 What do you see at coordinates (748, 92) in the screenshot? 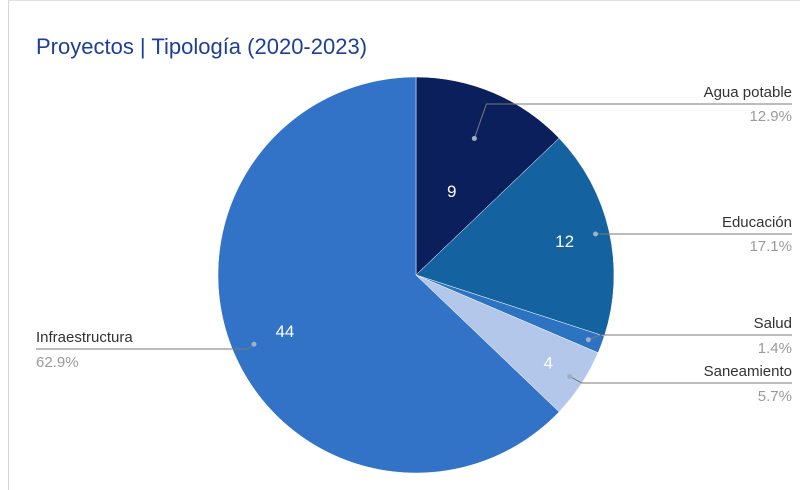
I see `category-label-agua-potable: Agua potable` at bounding box center [748, 92].